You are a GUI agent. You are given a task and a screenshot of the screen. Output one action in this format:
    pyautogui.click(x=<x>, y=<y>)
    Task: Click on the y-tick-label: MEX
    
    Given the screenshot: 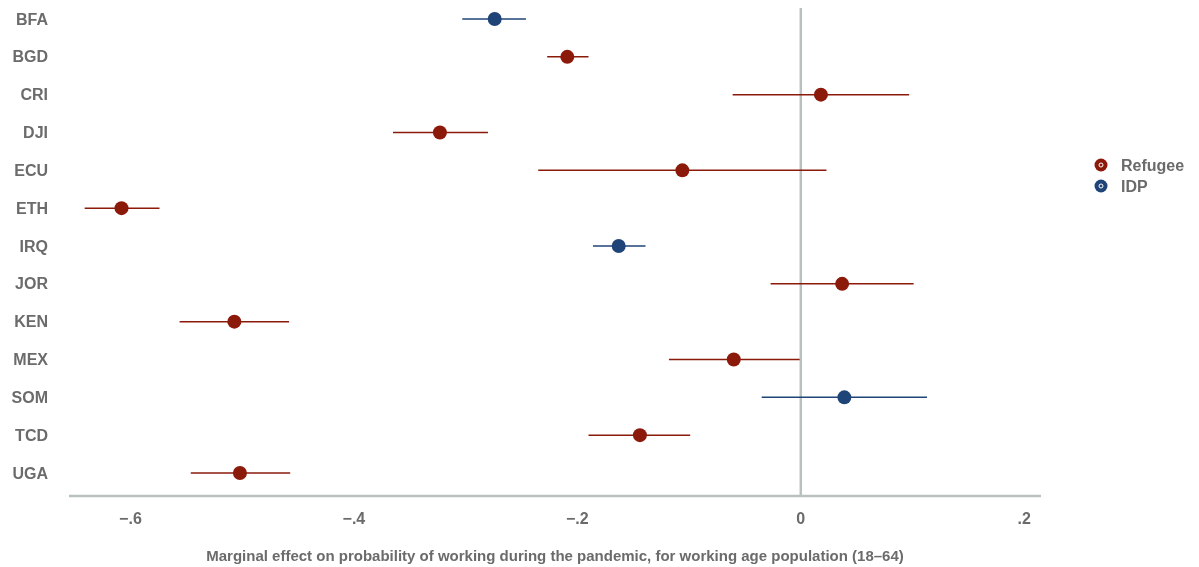 What is the action you would take?
    pyautogui.click(x=31, y=360)
    